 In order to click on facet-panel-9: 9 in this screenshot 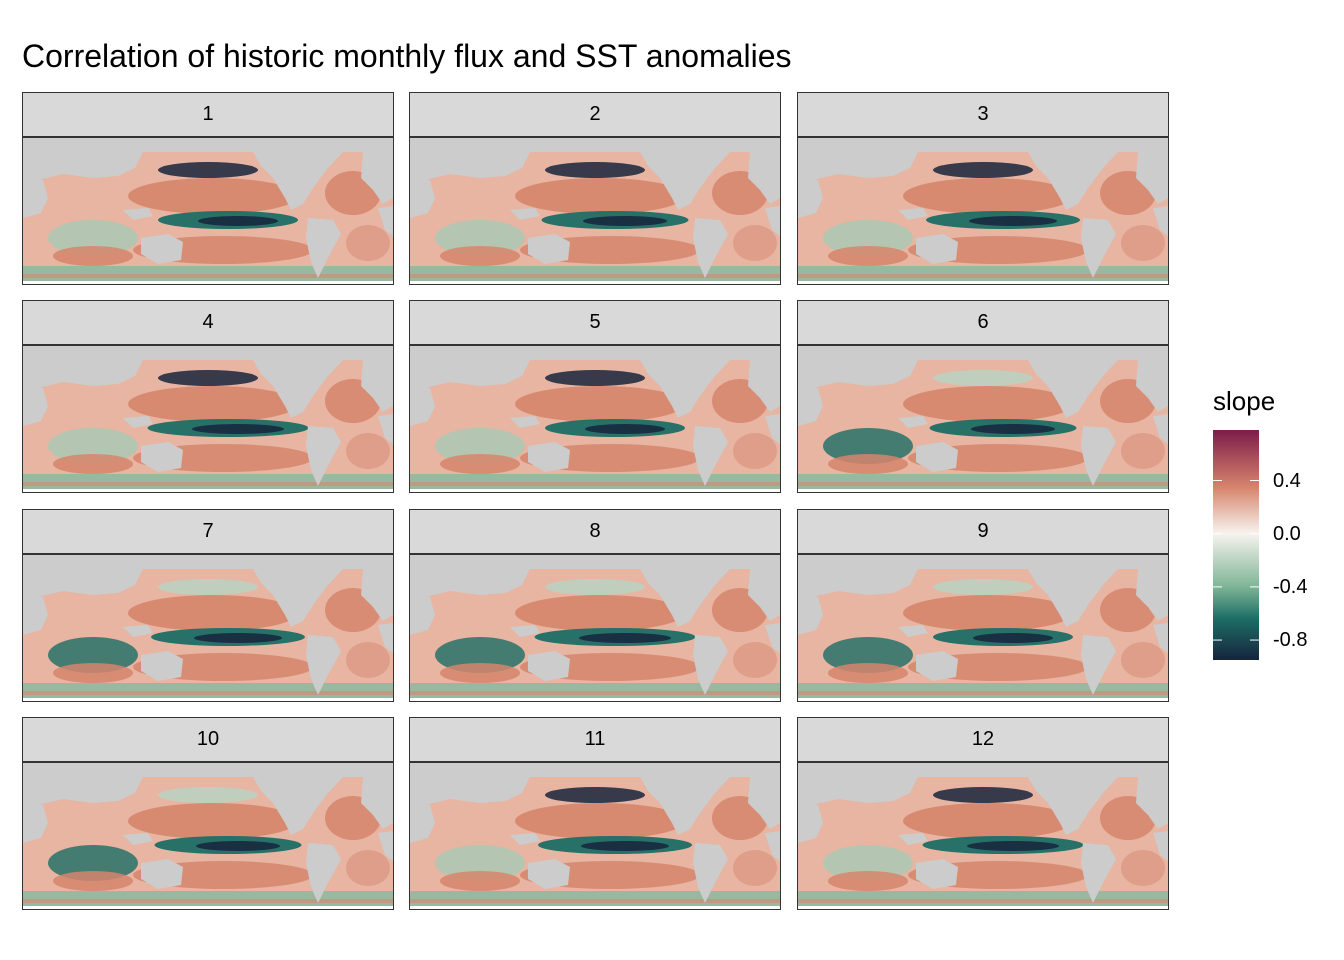, I will do `click(983, 605)`.